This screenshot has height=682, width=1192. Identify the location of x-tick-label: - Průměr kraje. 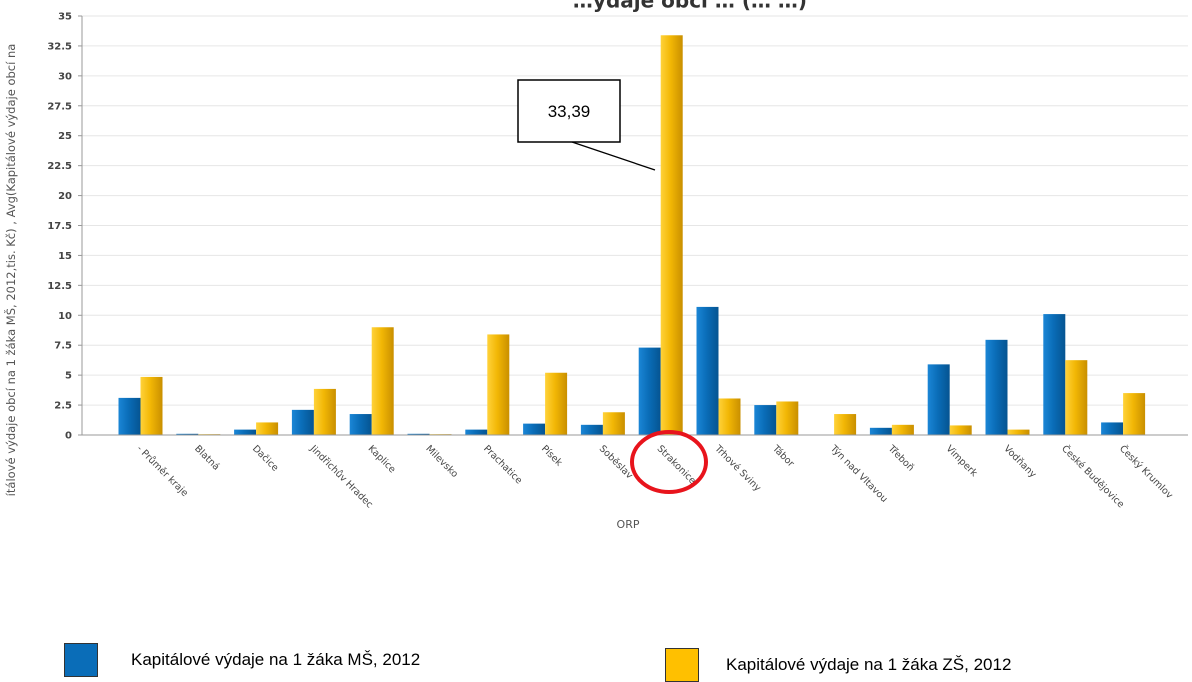
(162, 471).